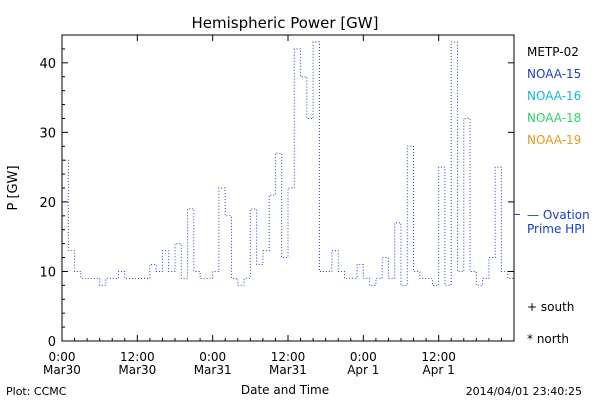  I want to click on y-tick-label-40: 40, so click(47, 64).